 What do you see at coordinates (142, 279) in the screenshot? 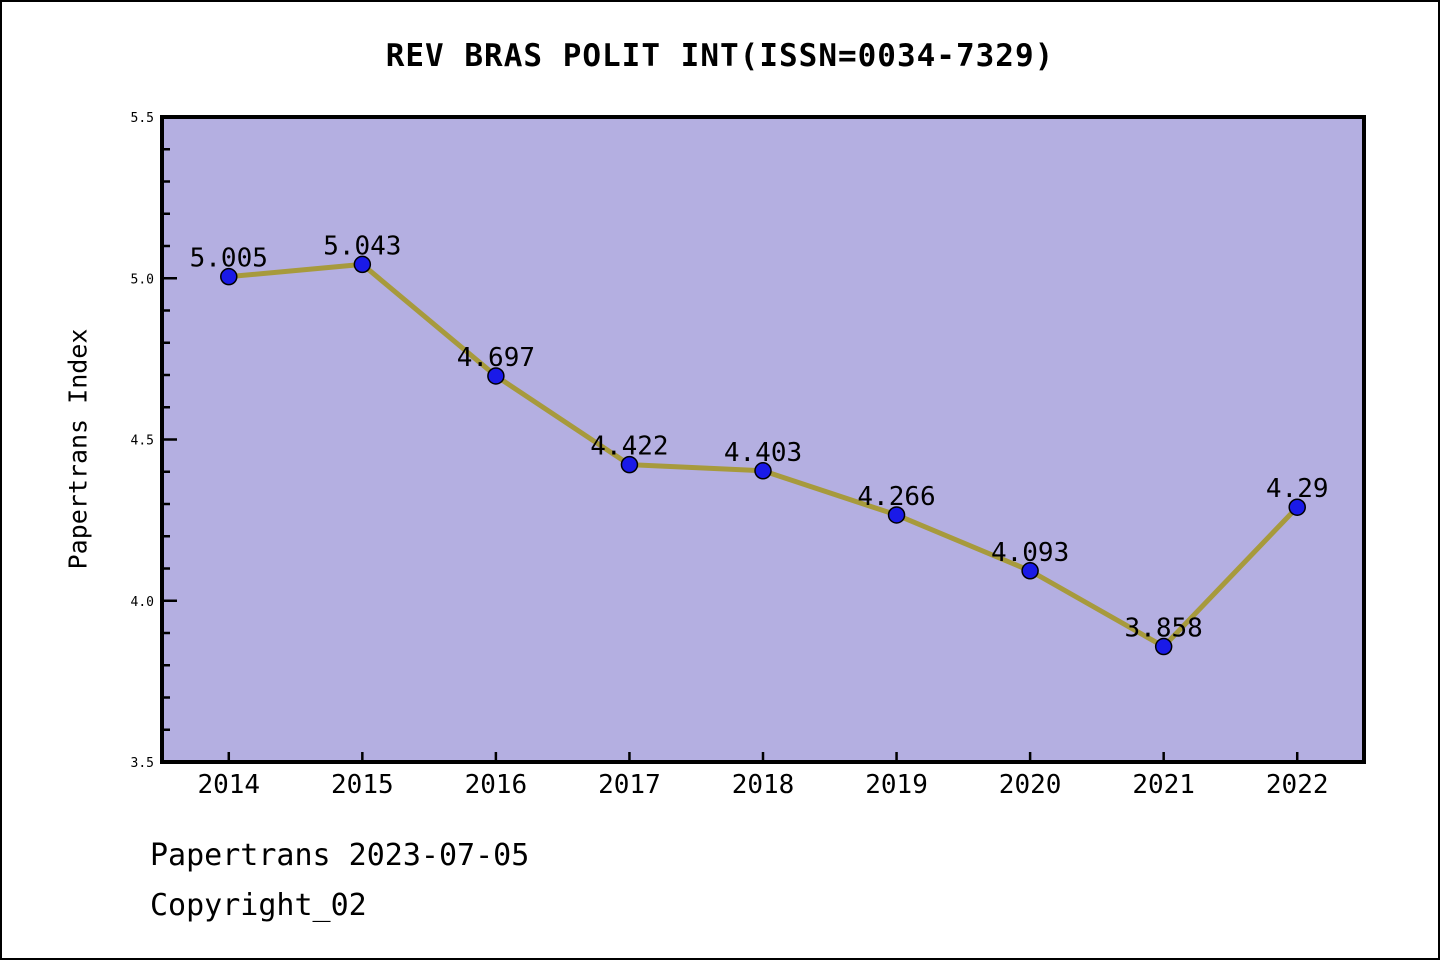
I see `y-tick-label: 5.0` at bounding box center [142, 279].